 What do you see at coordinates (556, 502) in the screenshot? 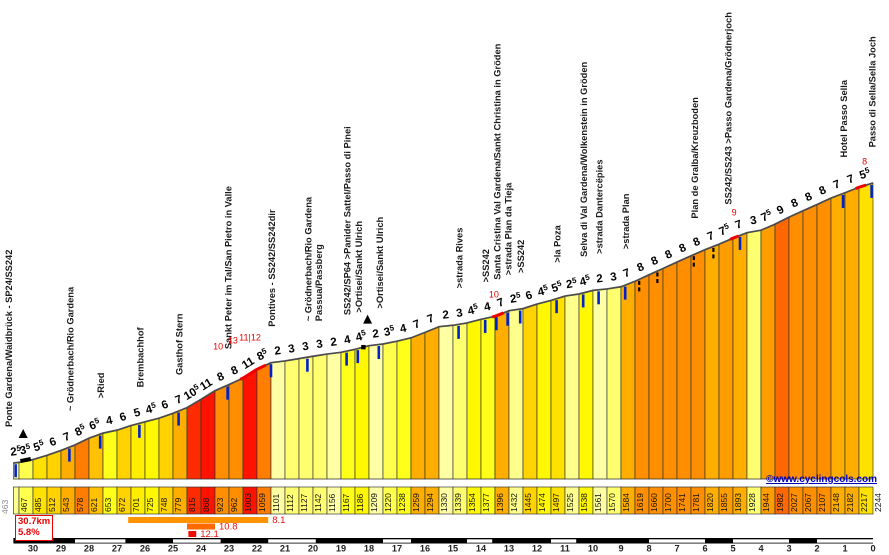
I see `elevation-label: 1497` at bounding box center [556, 502].